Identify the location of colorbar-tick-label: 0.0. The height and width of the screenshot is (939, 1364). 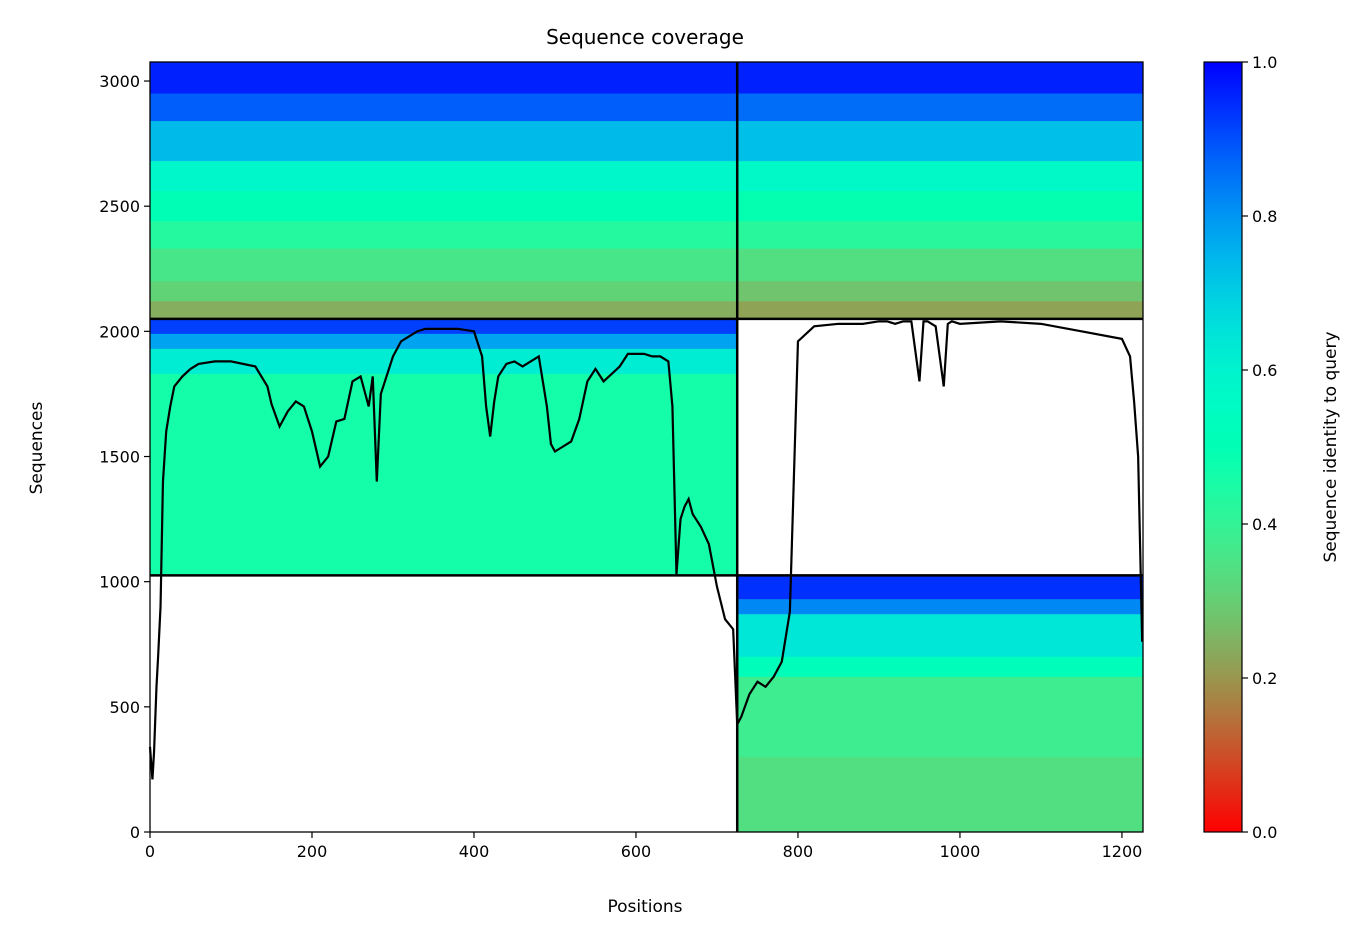
(1264, 832).